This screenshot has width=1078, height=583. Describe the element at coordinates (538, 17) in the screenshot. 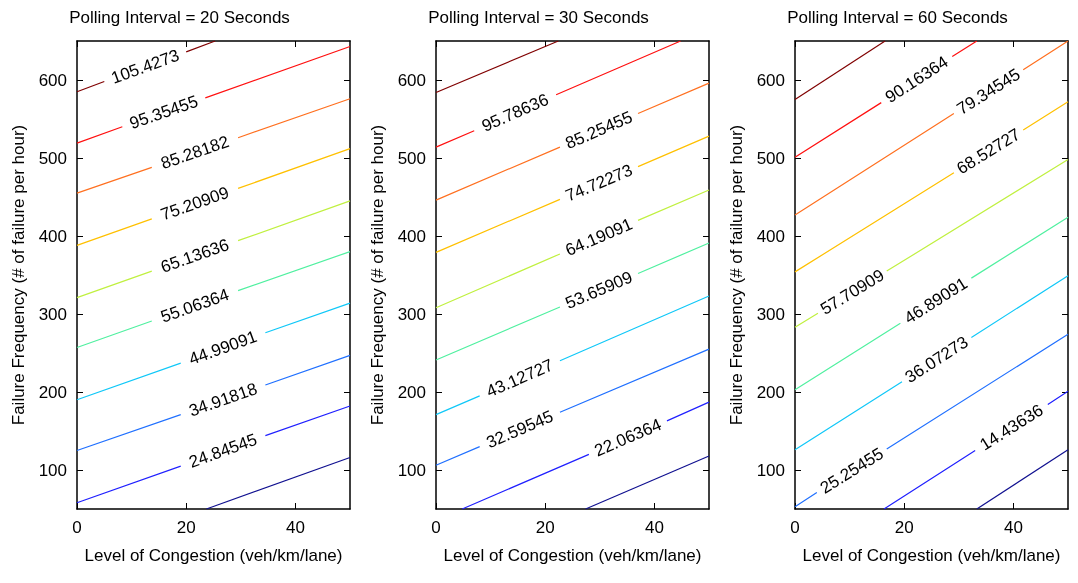

I see `chart-title: Polling Interval = 30 Seconds` at that location.